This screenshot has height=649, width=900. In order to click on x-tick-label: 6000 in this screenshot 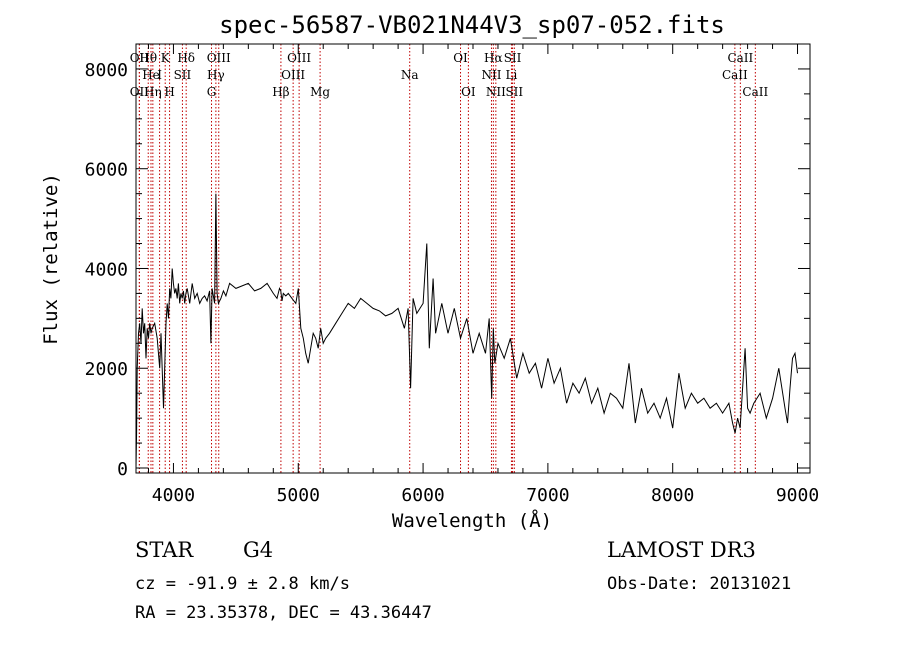, I will do `click(422, 495)`.